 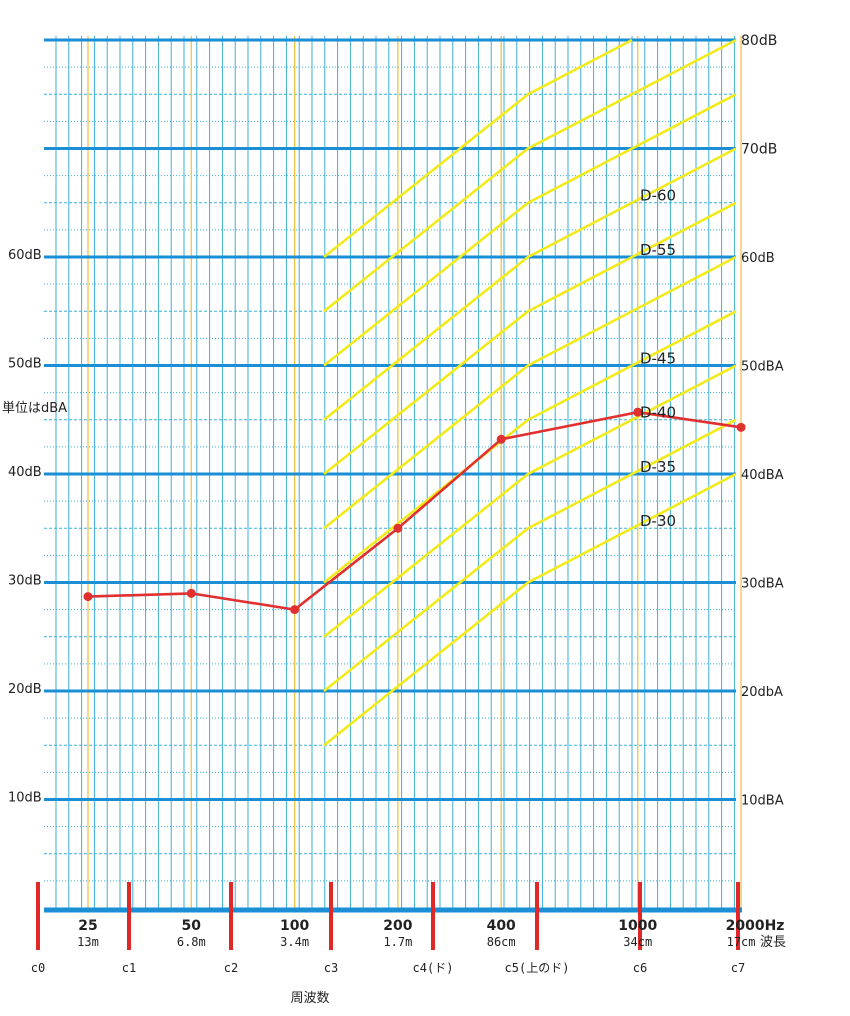 What do you see at coordinates (759, 150) in the screenshot?
I see `y-right-tick-label: 70dB` at bounding box center [759, 150].